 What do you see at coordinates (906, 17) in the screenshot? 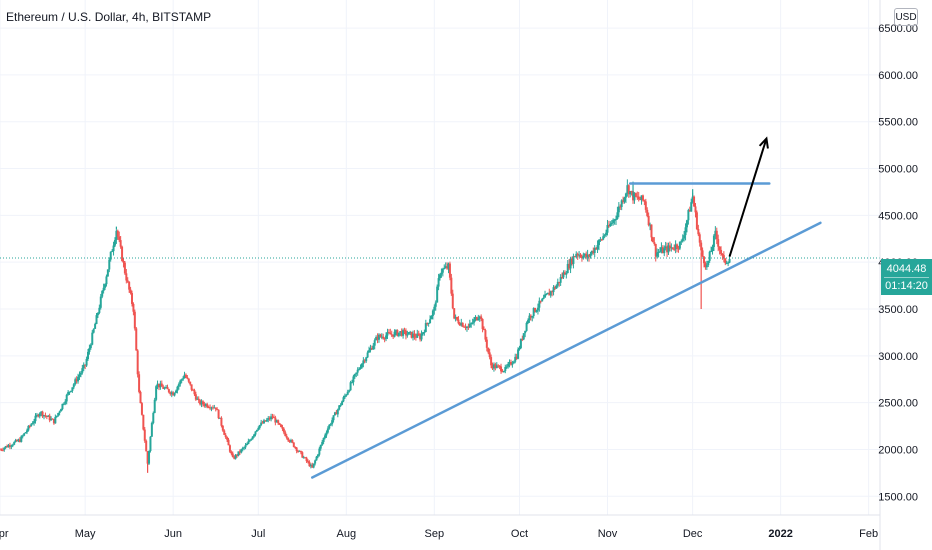
I see `currency-button: USD` at bounding box center [906, 17].